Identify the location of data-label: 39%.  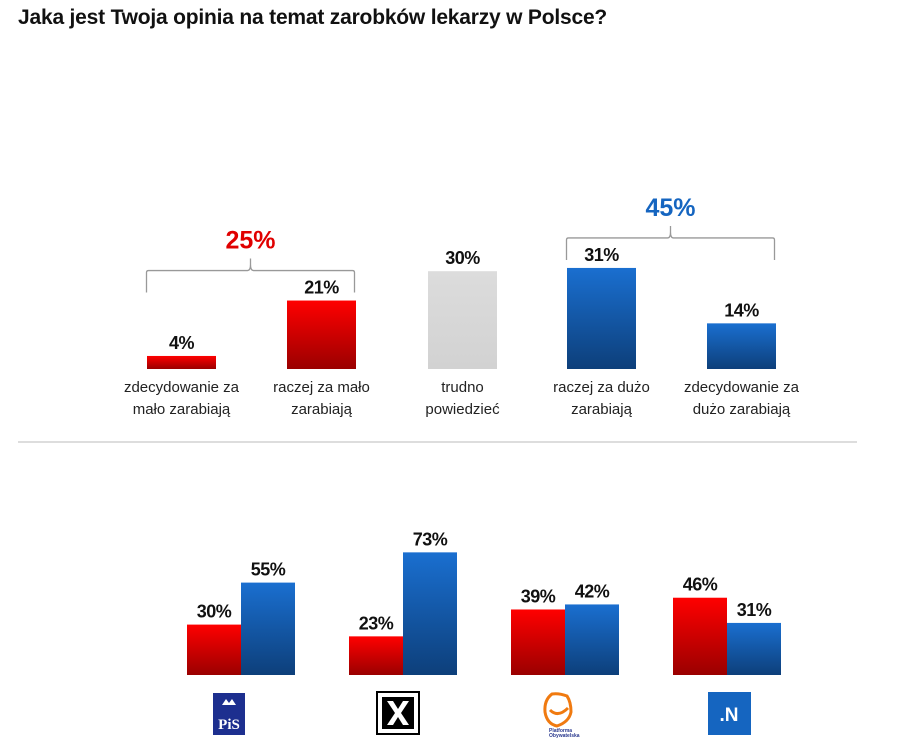
(538, 596).